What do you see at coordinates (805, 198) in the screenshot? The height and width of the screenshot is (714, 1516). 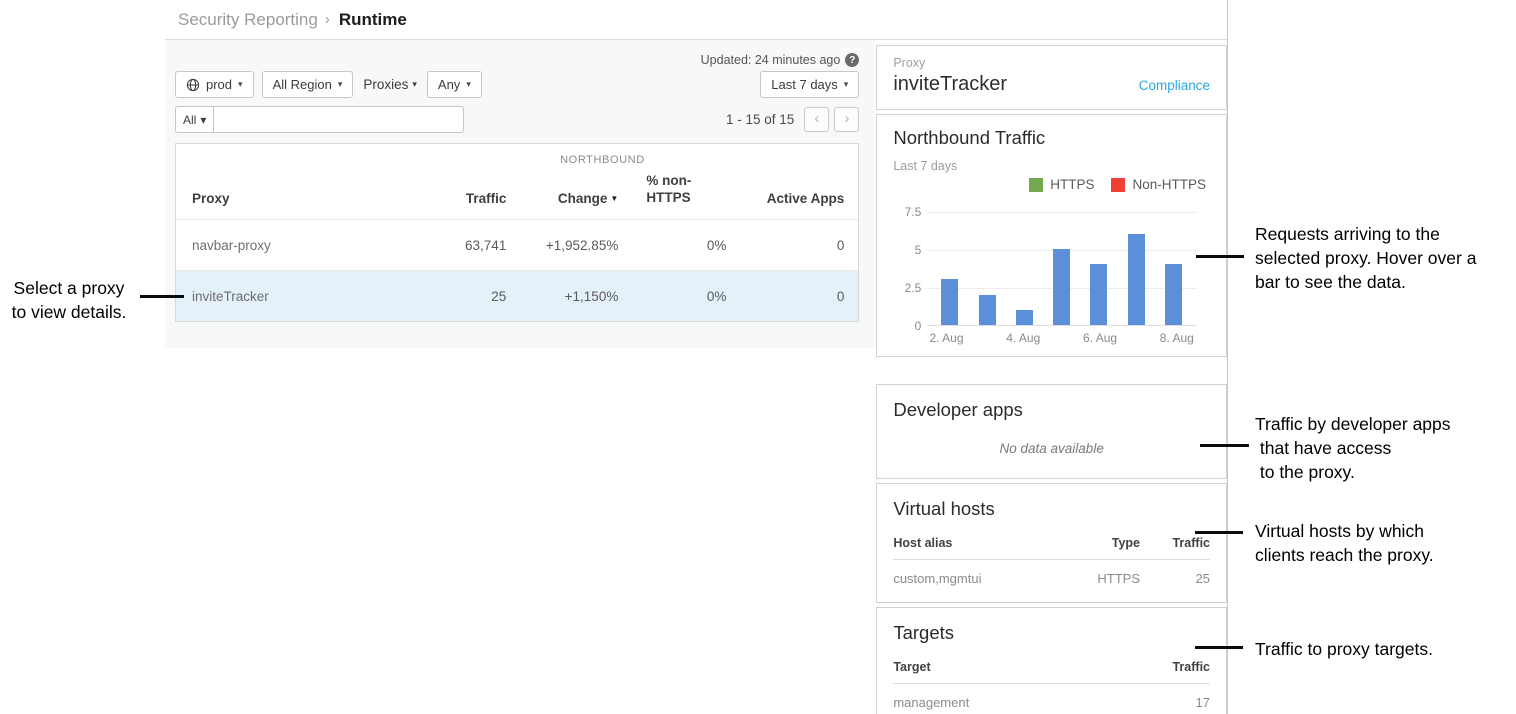 I see `col-active-apps: Active Apps` at bounding box center [805, 198].